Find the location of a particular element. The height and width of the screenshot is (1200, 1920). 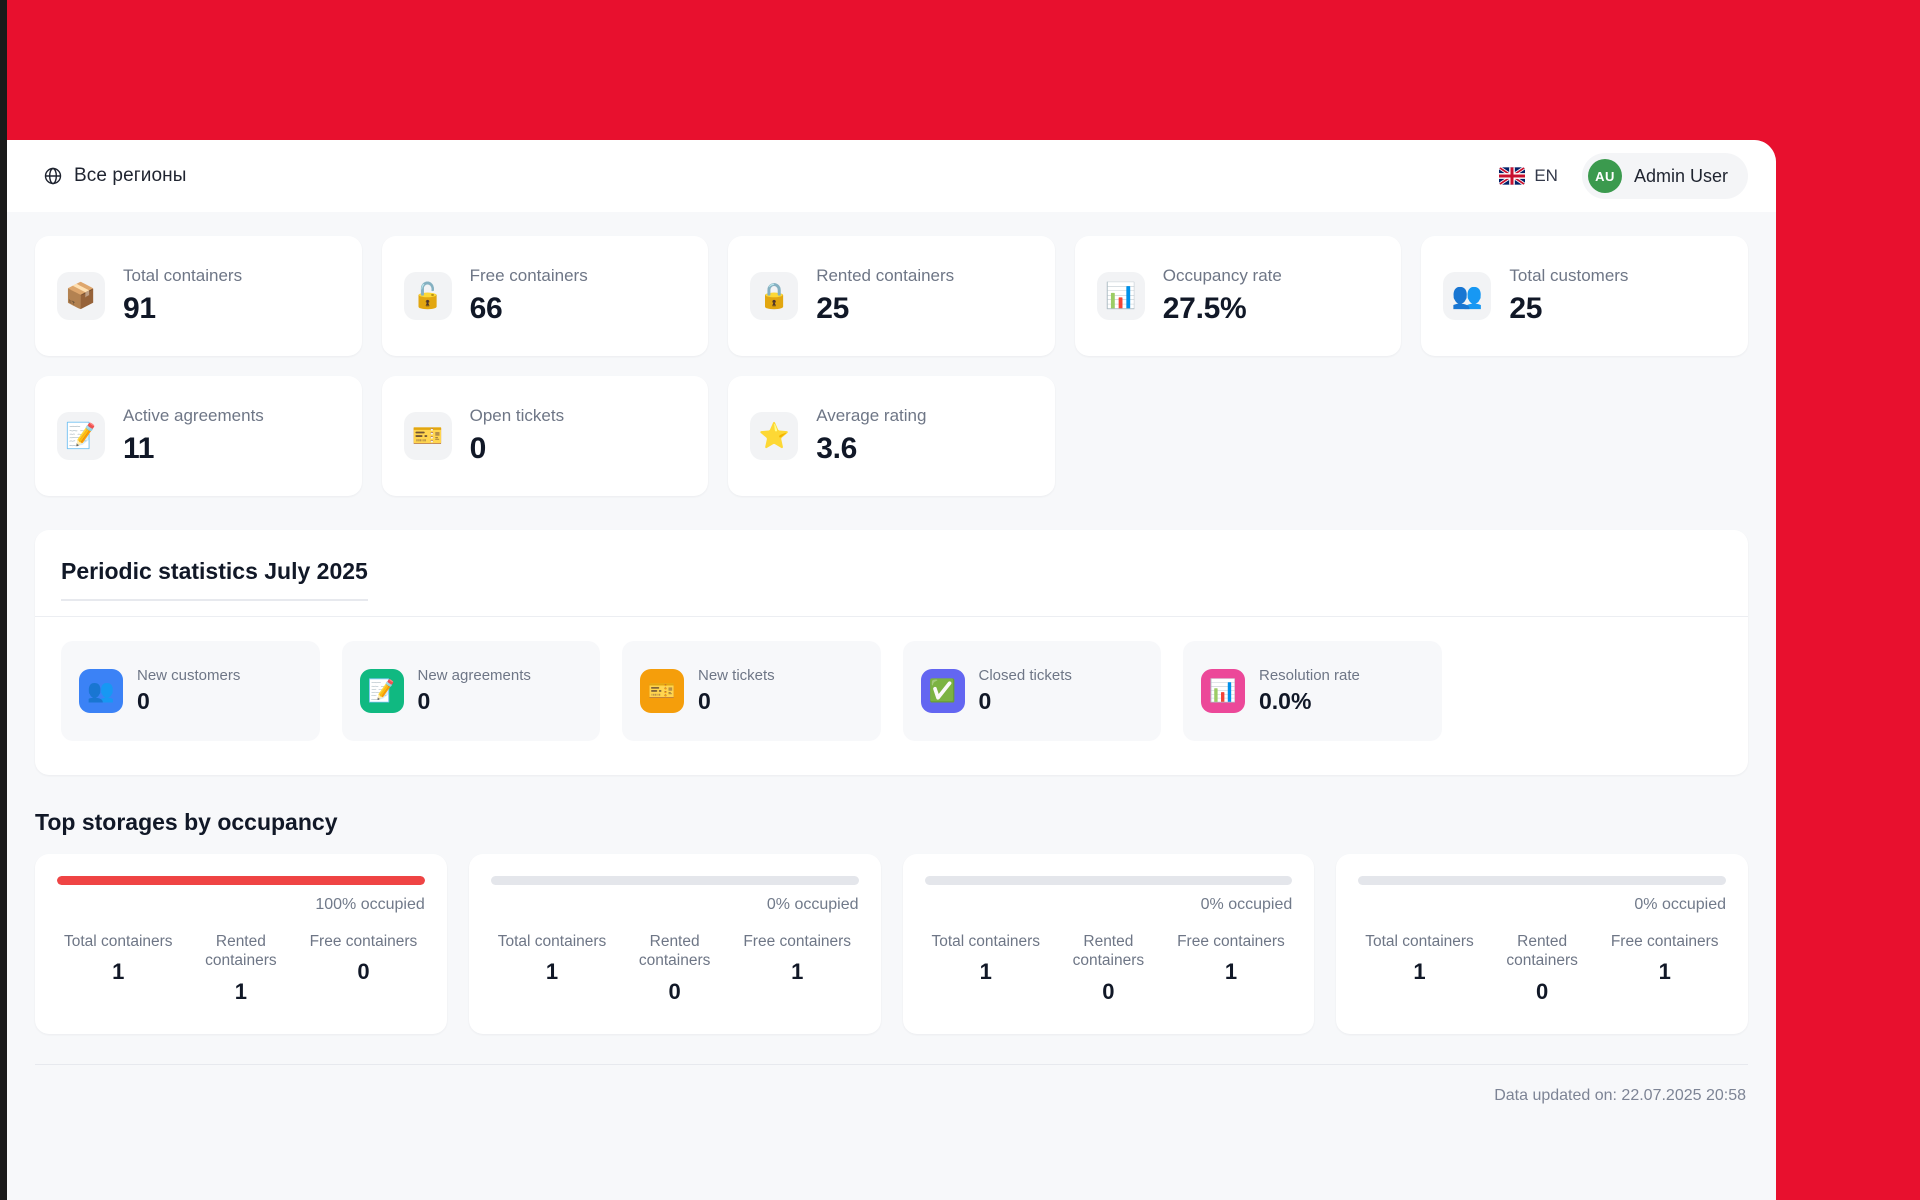

periodic-statistics-header: Periodic statistics July 2025 is located at coordinates (891, 573).